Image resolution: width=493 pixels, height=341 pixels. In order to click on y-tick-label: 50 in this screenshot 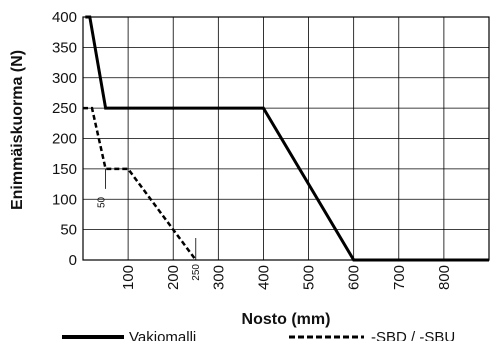, I will do `click(68, 230)`.